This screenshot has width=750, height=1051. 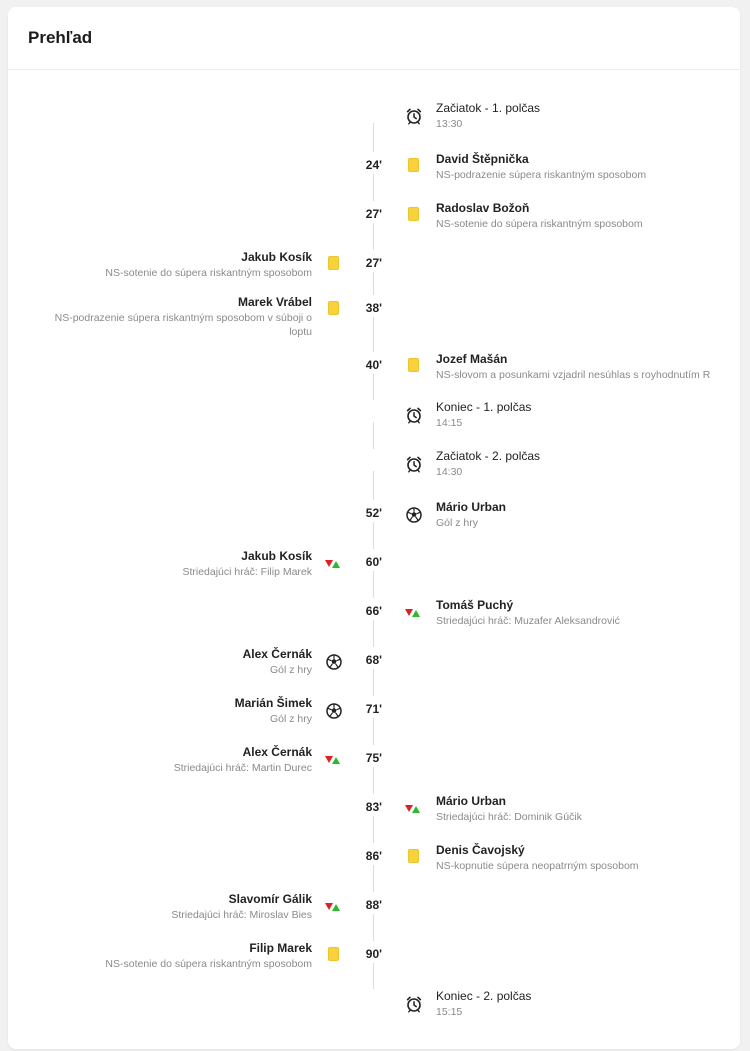 What do you see at coordinates (374, 38) in the screenshot?
I see `card-header: Prehľad` at bounding box center [374, 38].